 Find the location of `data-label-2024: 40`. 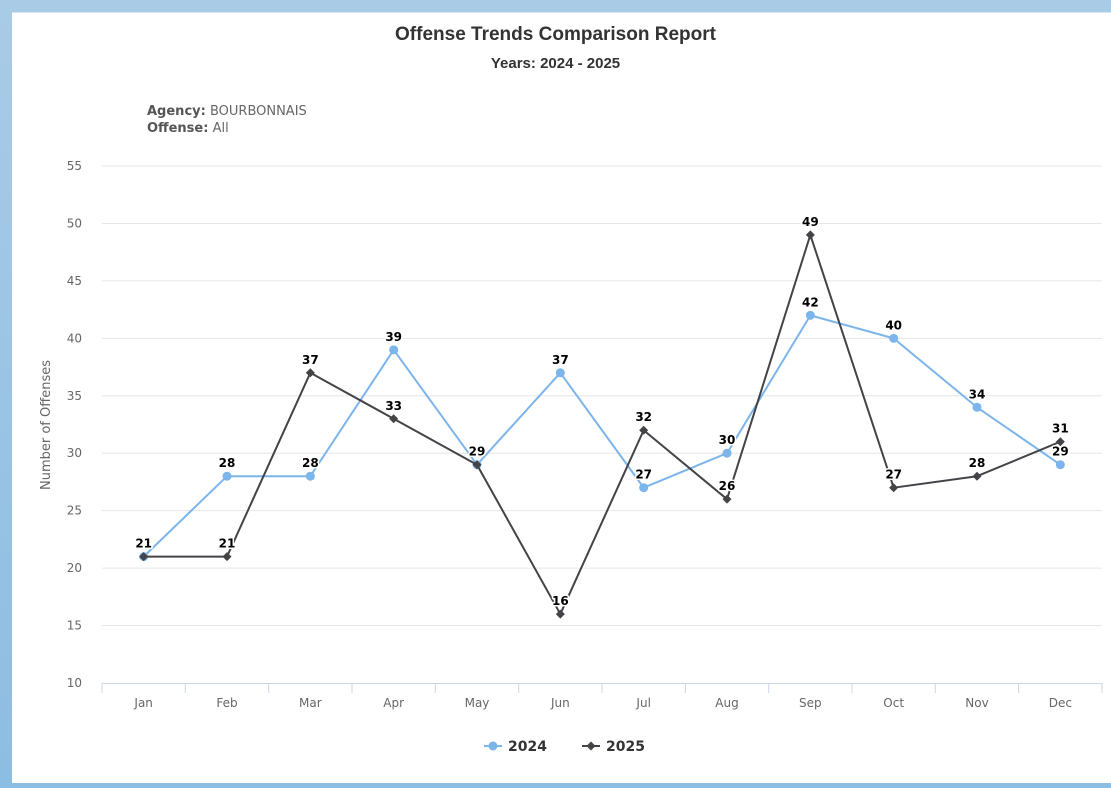

data-label-2024: 40 is located at coordinates (893, 325).